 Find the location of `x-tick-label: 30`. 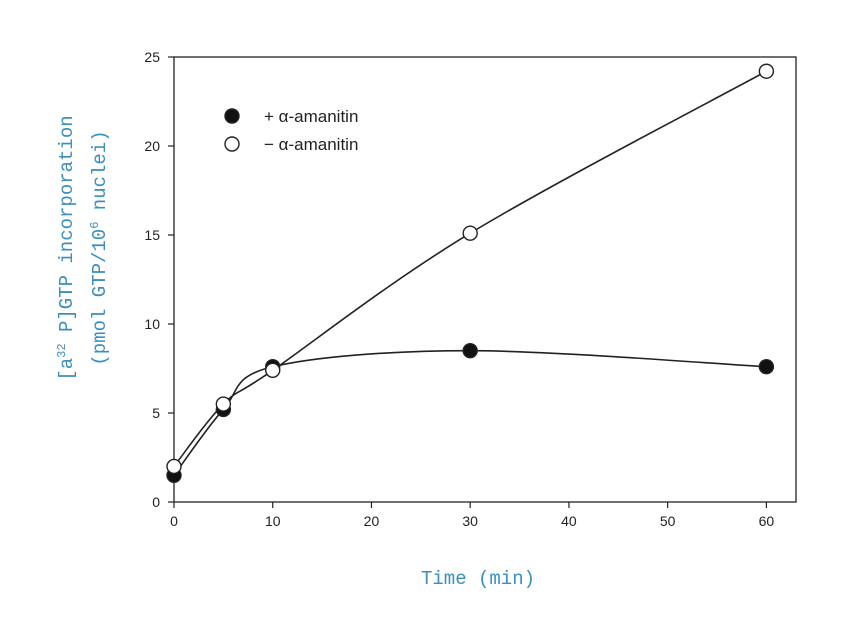

x-tick-label: 30 is located at coordinates (470, 521).